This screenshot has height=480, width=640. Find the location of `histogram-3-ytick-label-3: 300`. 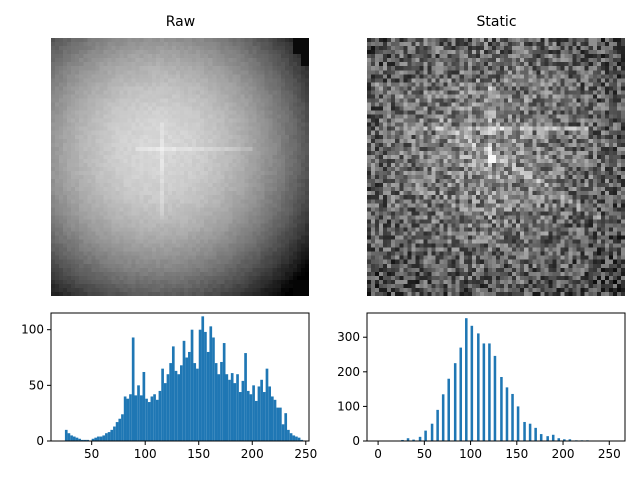

histogram-3-ytick-label-3: 300 is located at coordinates (348, 337).